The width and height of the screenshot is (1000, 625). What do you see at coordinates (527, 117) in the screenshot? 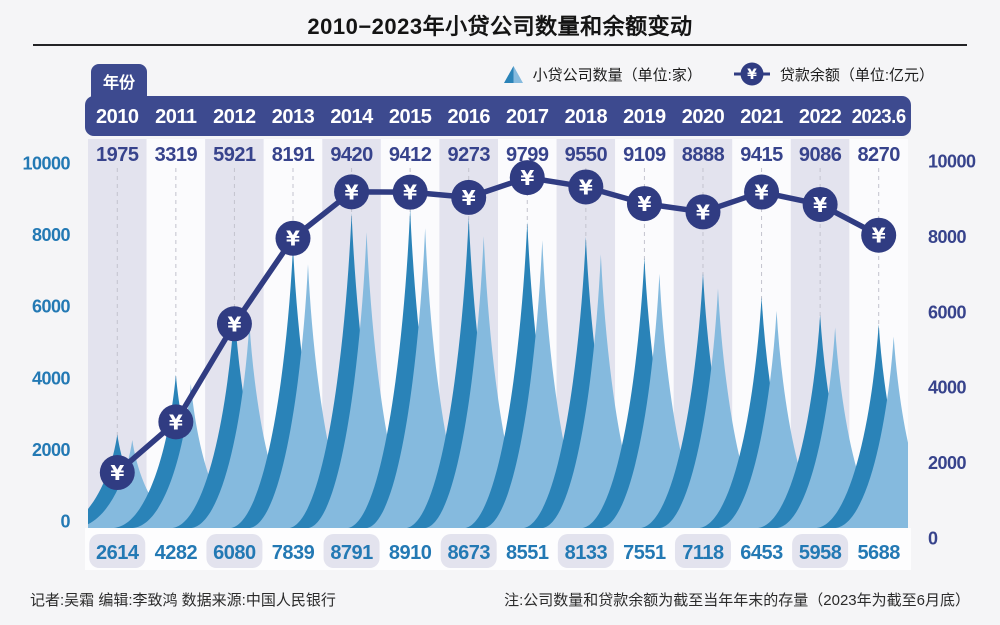
I see `year-label: 2017` at bounding box center [527, 117].